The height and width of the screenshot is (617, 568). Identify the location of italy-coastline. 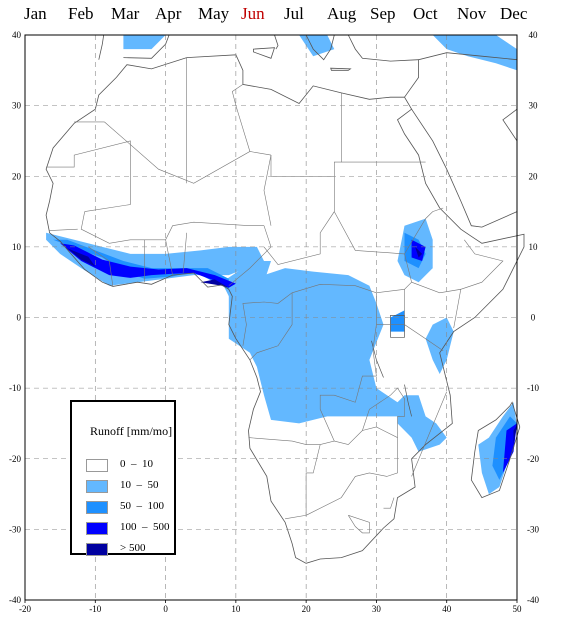
(276, 42).